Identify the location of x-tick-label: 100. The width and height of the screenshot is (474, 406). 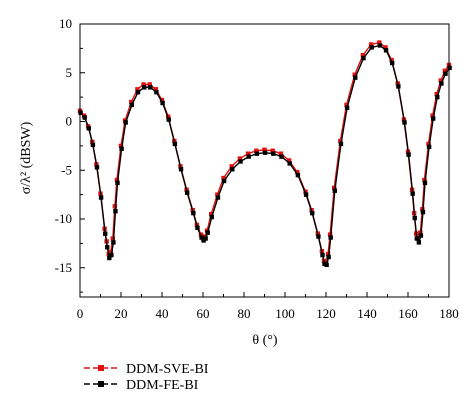
(285, 313).